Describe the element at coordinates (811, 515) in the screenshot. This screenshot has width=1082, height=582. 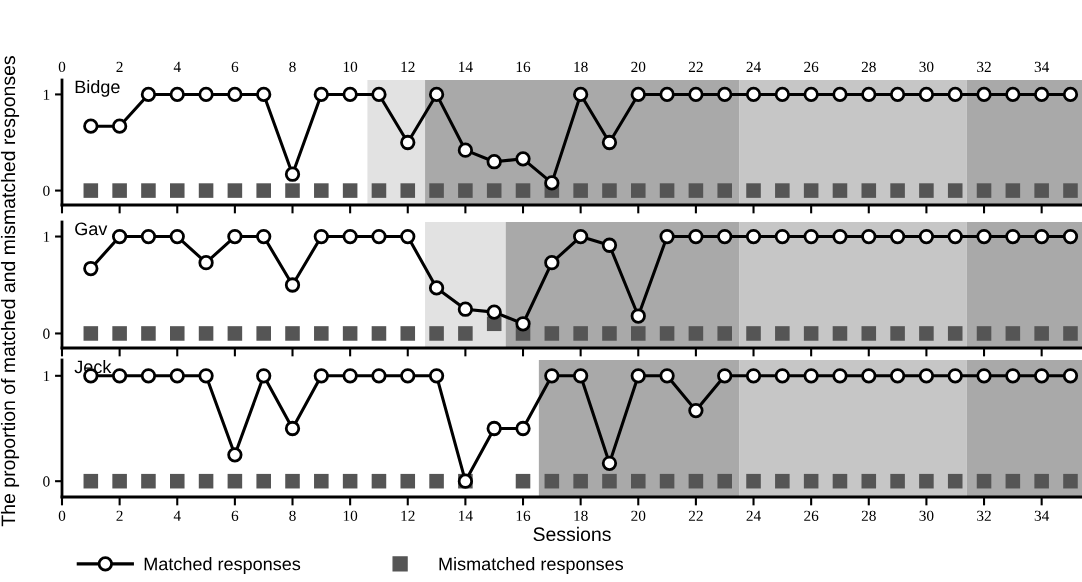
I see `x-tick-label: 26` at that location.